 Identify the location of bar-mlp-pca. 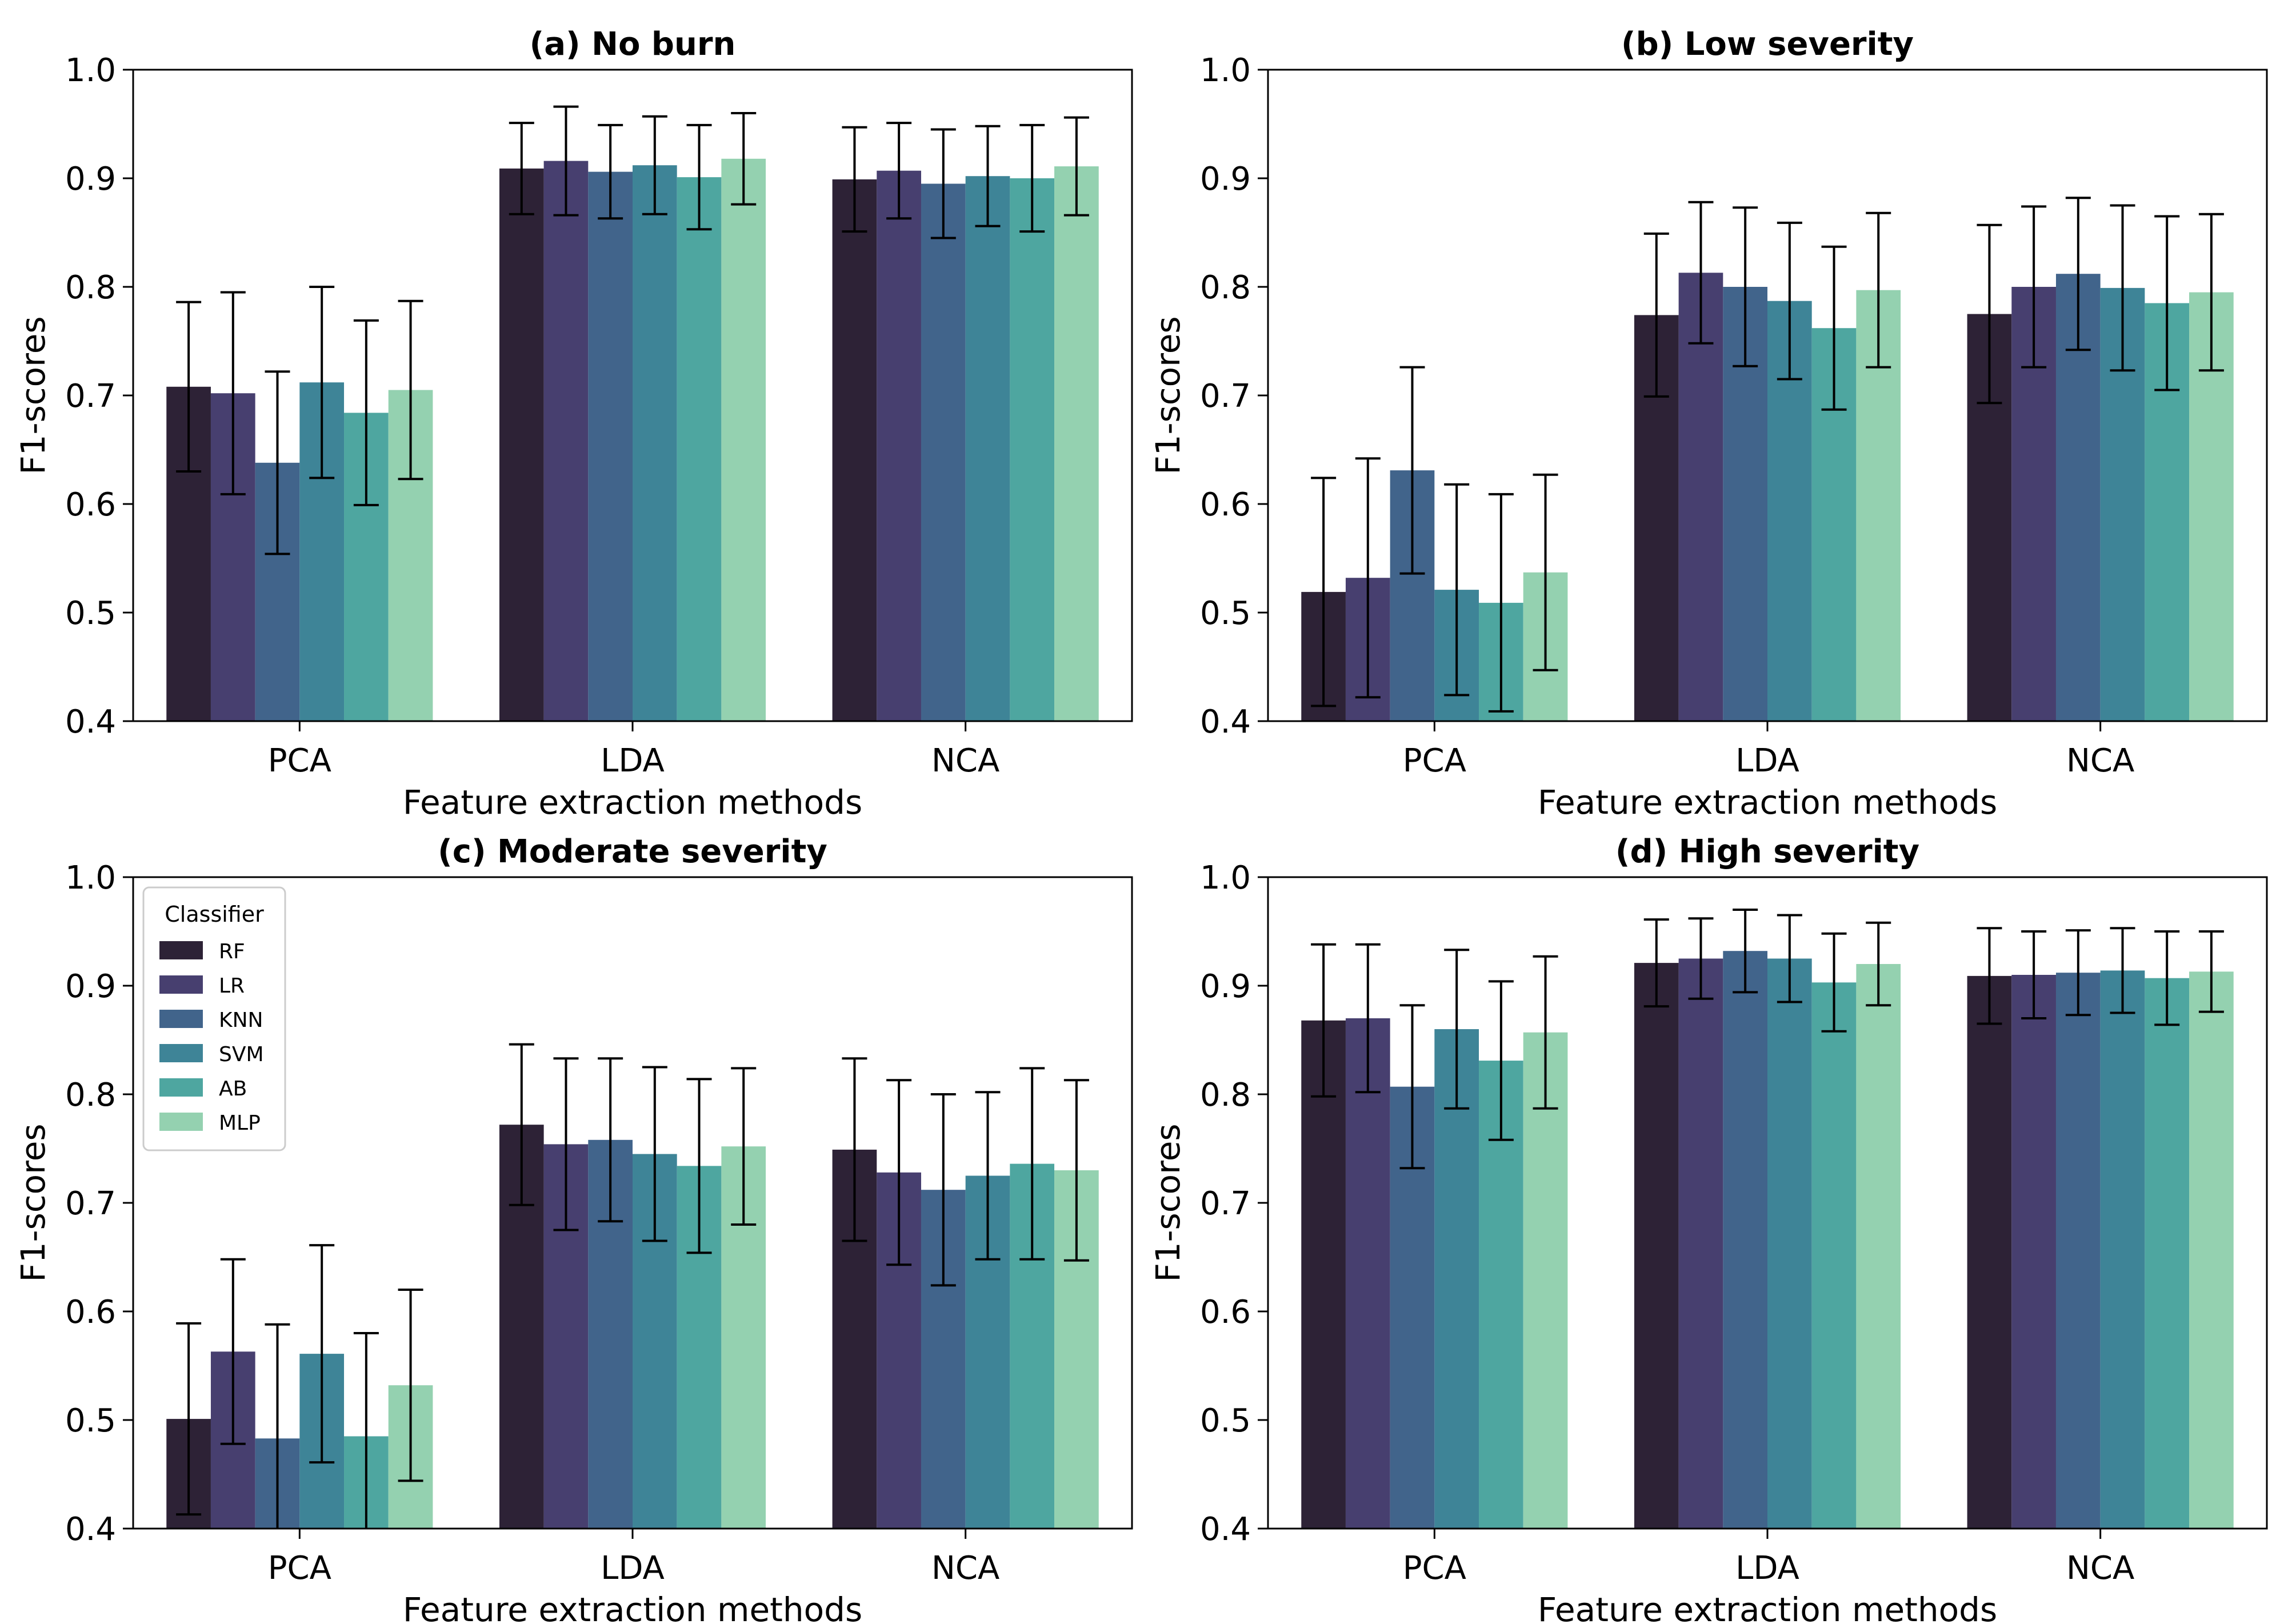
(1545, 1280).